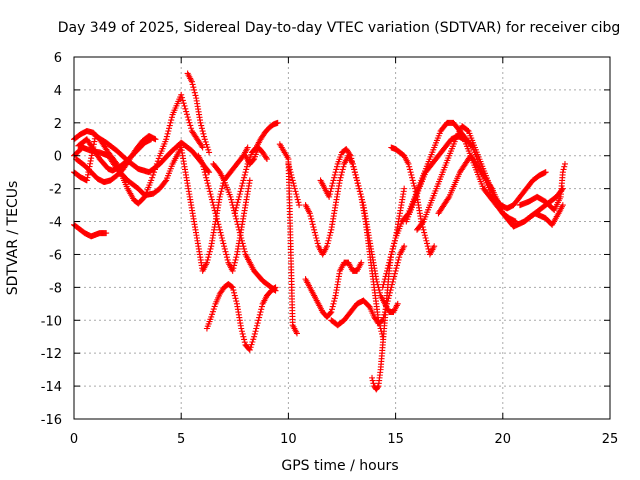 This screenshot has height=480, width=640. I want to click on series-s27, so click(543, 215).